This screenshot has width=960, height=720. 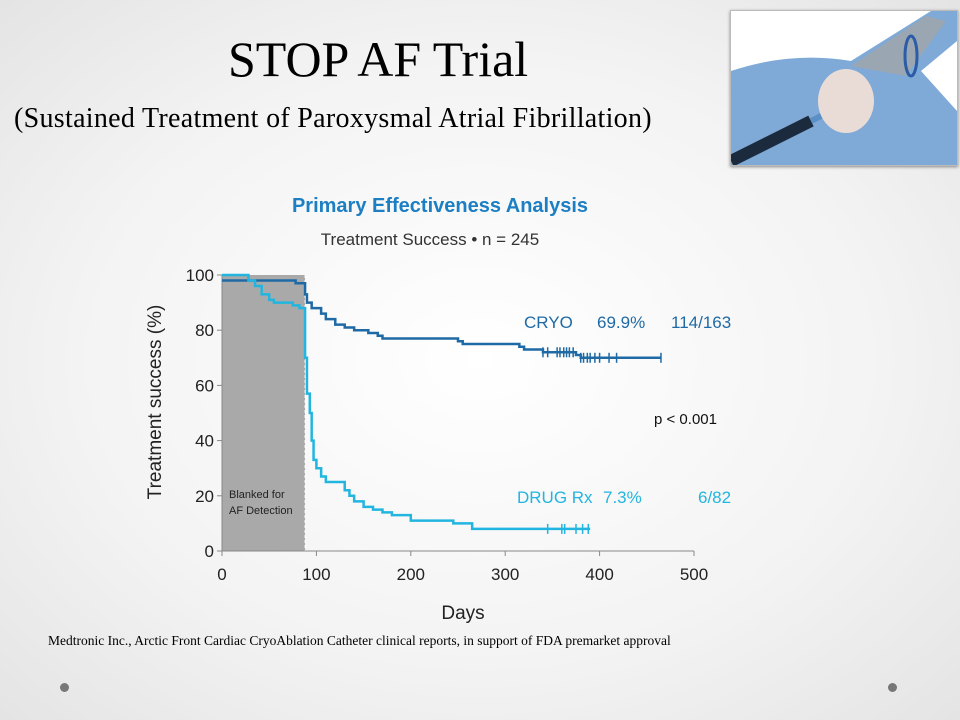 I want to click on x-axis-label: Days, so click(x=462, y=613).